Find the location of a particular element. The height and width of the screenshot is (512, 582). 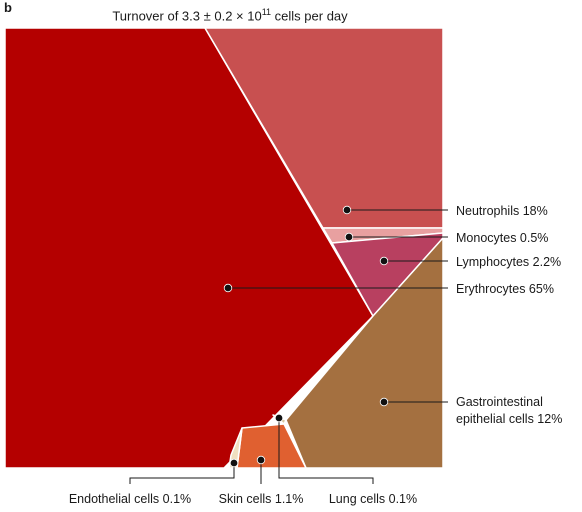

label-lung-cells: Lung cells 0.1% is located at coordinates (373, 499).